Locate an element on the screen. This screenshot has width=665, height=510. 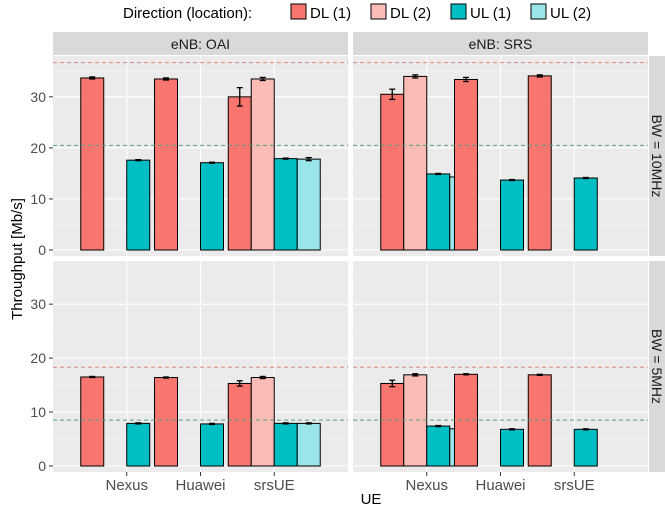
column-strip-label: eNB: SRS is located at coordinates (501, 44).